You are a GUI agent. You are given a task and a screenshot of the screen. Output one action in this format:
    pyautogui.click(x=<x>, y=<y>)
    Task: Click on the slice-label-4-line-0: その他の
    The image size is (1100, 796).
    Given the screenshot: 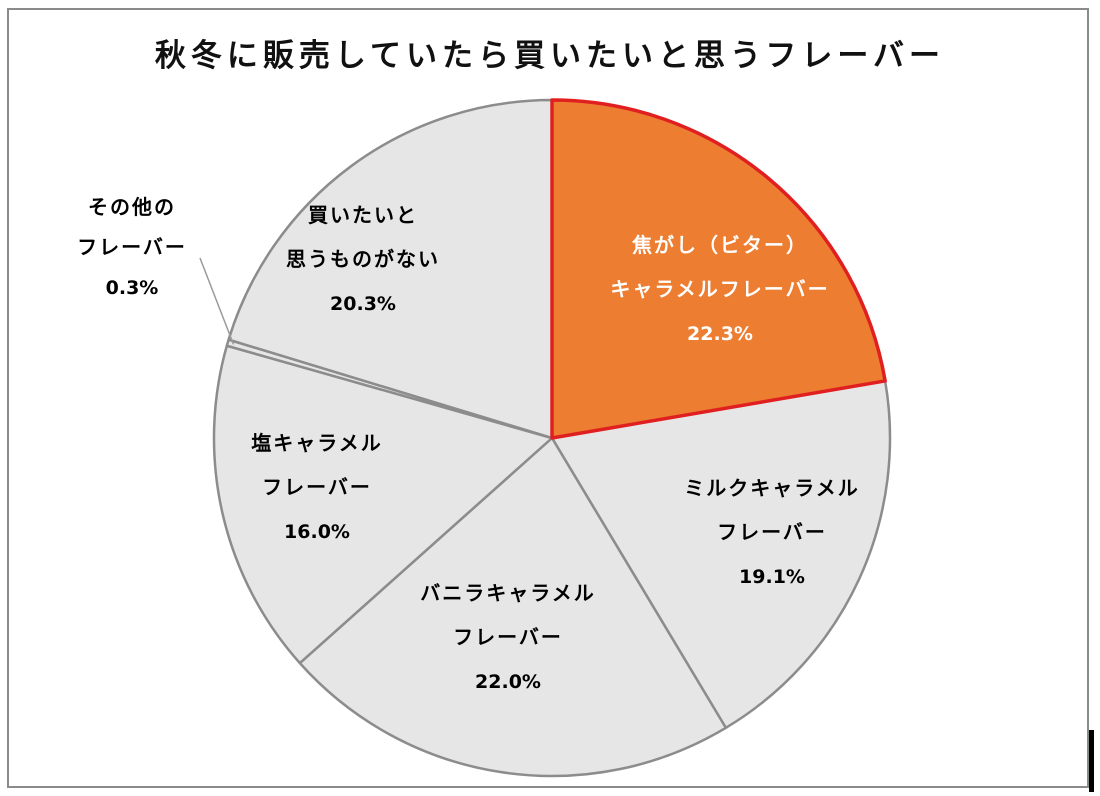 What is the action you would take?
    pyautogui.click(x=132, y=207)
    